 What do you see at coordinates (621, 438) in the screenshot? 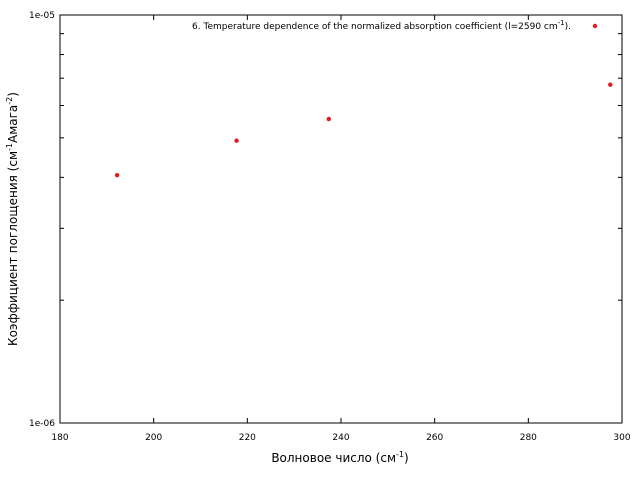
I see `x-tick-label: 300` at bounding box center [621, 438].